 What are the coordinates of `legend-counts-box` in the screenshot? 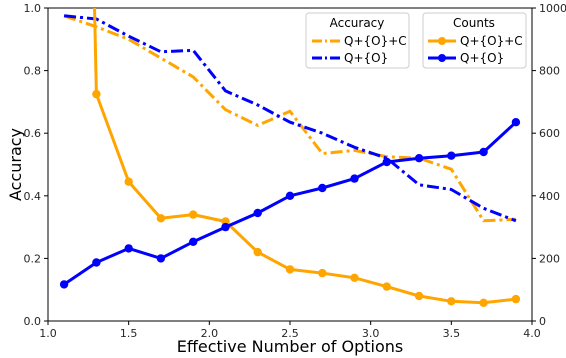 It's located at (474, 40).